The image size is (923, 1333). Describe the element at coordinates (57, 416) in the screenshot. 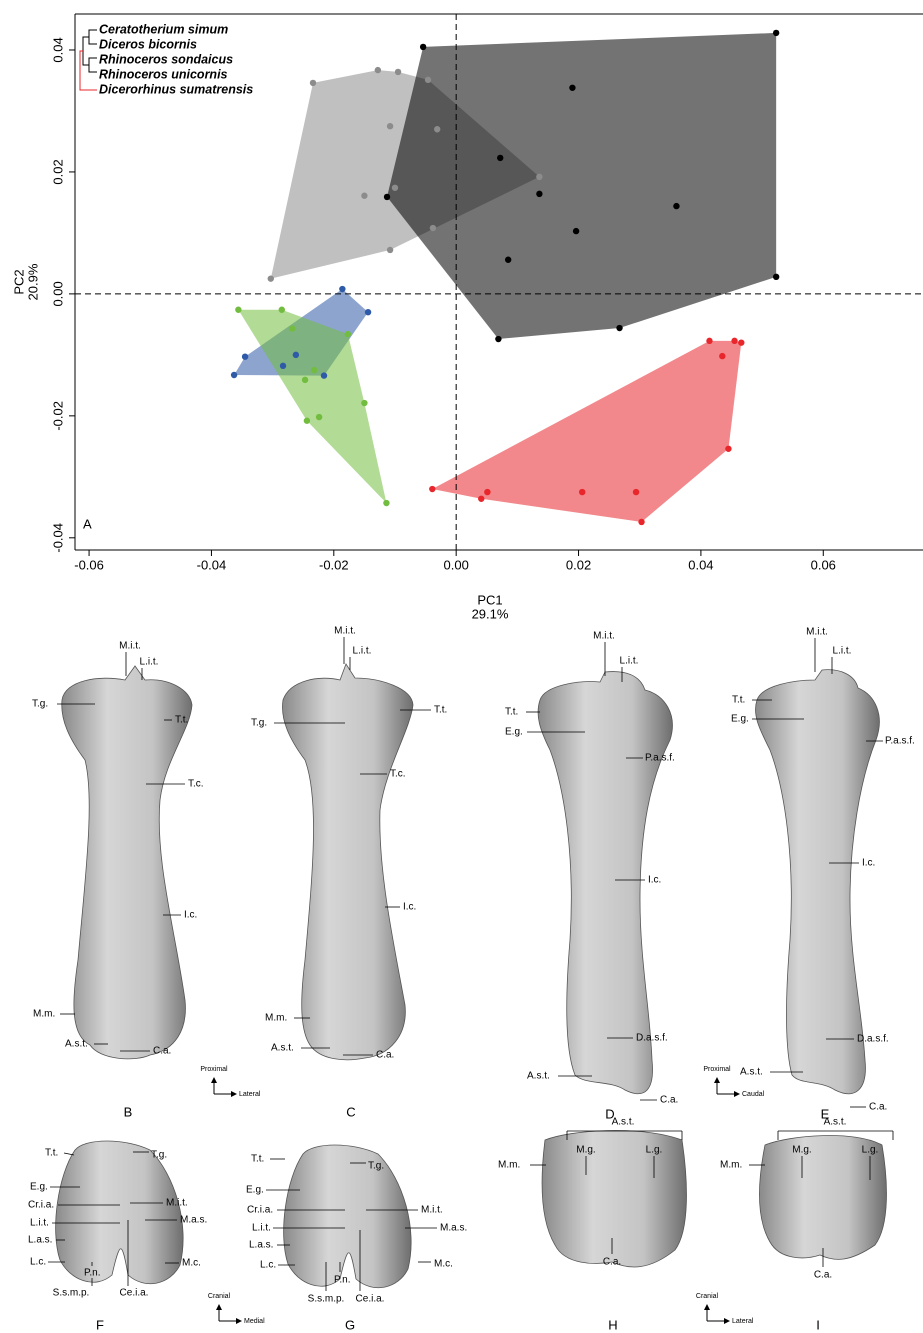

I see `y-tick-label: -0.02` at that location.